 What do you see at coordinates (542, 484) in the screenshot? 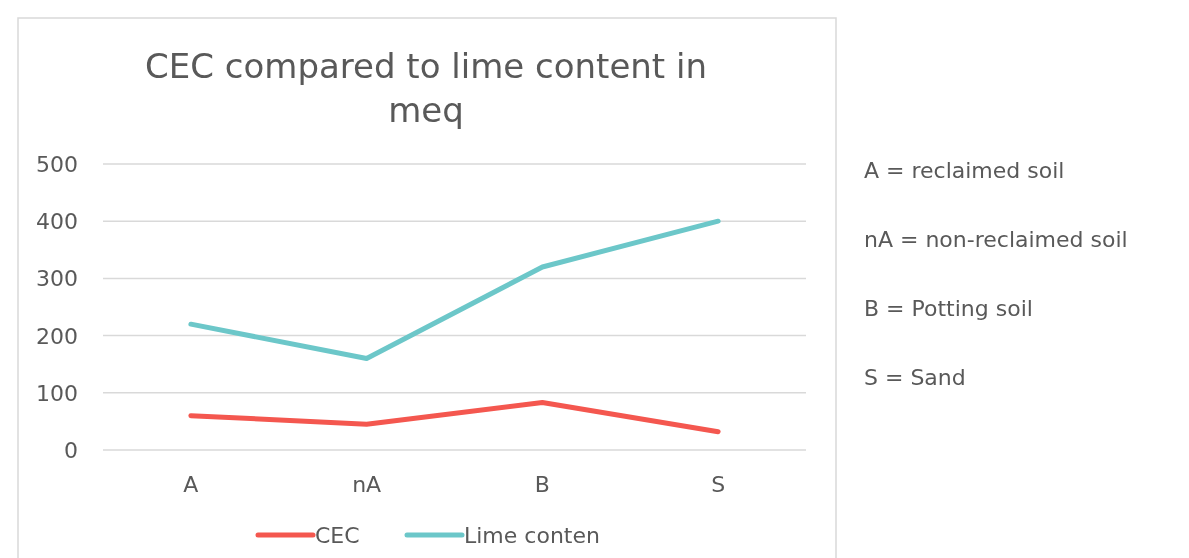
I see `x-tick-label: B` at bounding box center [542, 484].